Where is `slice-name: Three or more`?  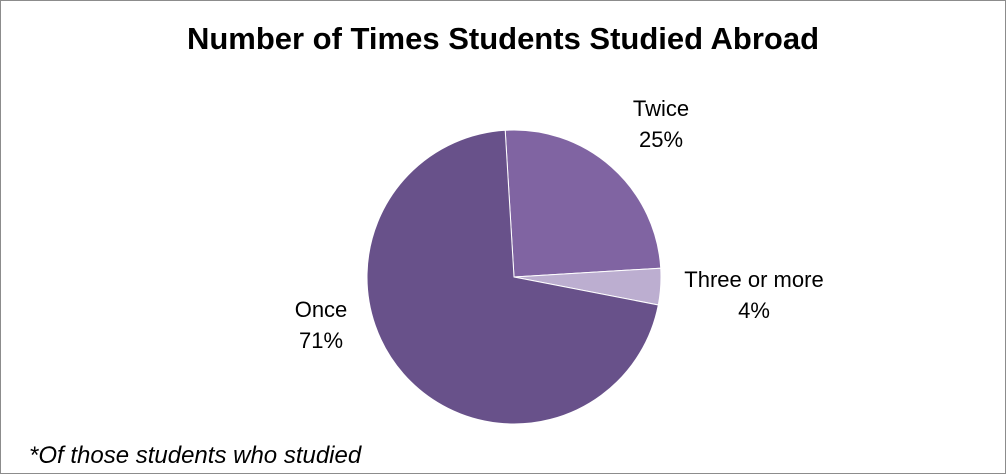 slice-name: Three or more is located at coordinates (754, 279).